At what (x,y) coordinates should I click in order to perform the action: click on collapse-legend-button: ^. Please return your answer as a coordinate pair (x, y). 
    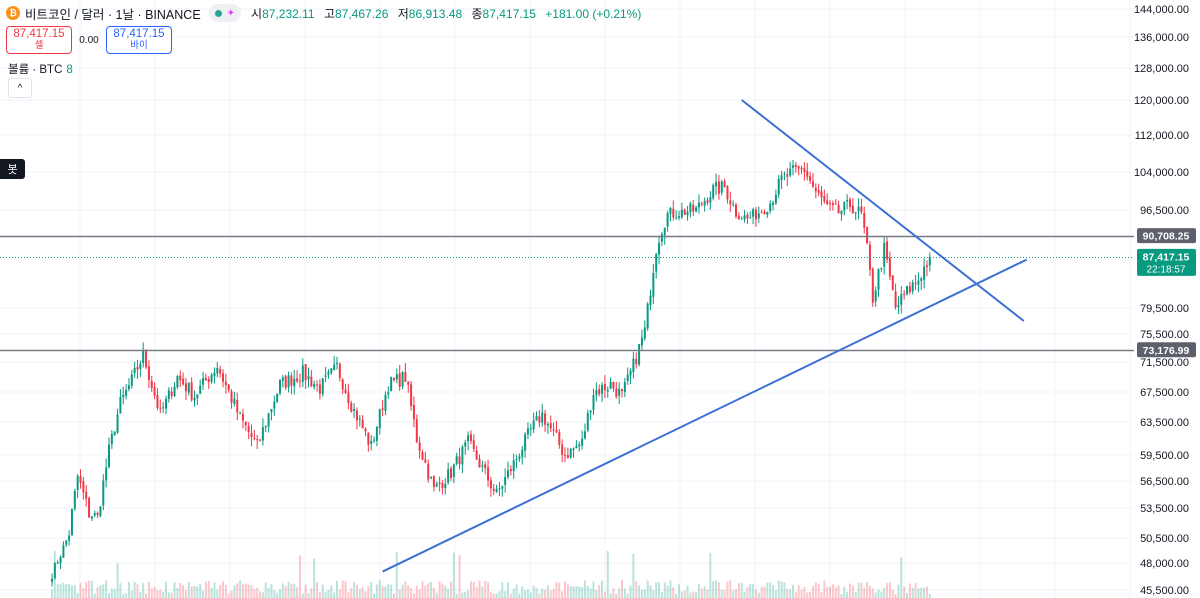
    Looking at the image, I should click on (20, 88).